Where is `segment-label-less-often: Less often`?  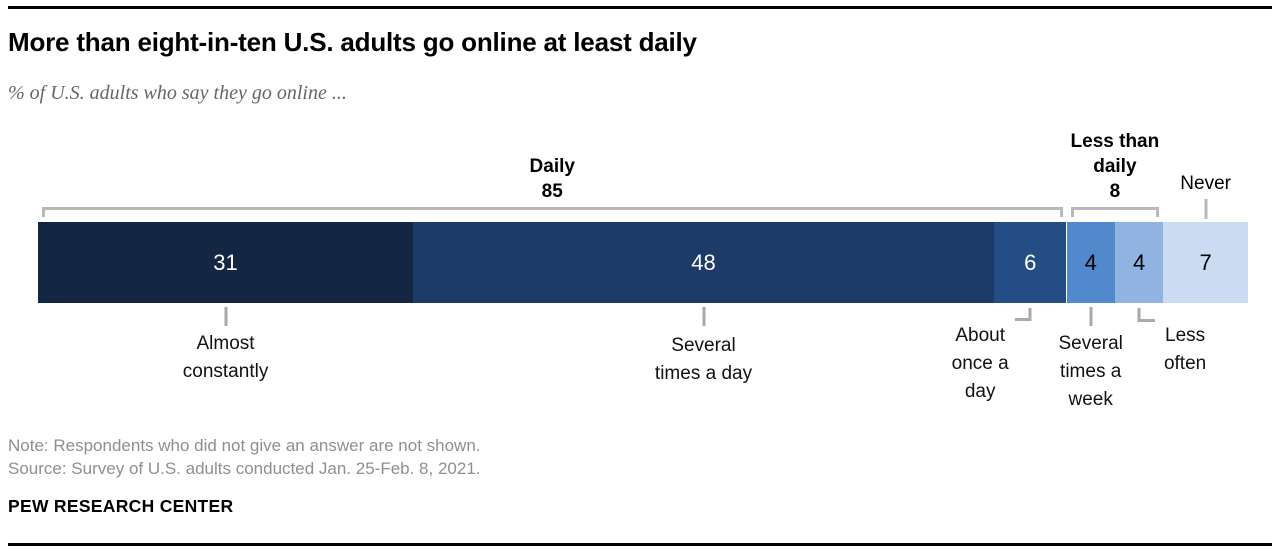
segment-label-less-often: Less often is located at coordinates (1185, 350).